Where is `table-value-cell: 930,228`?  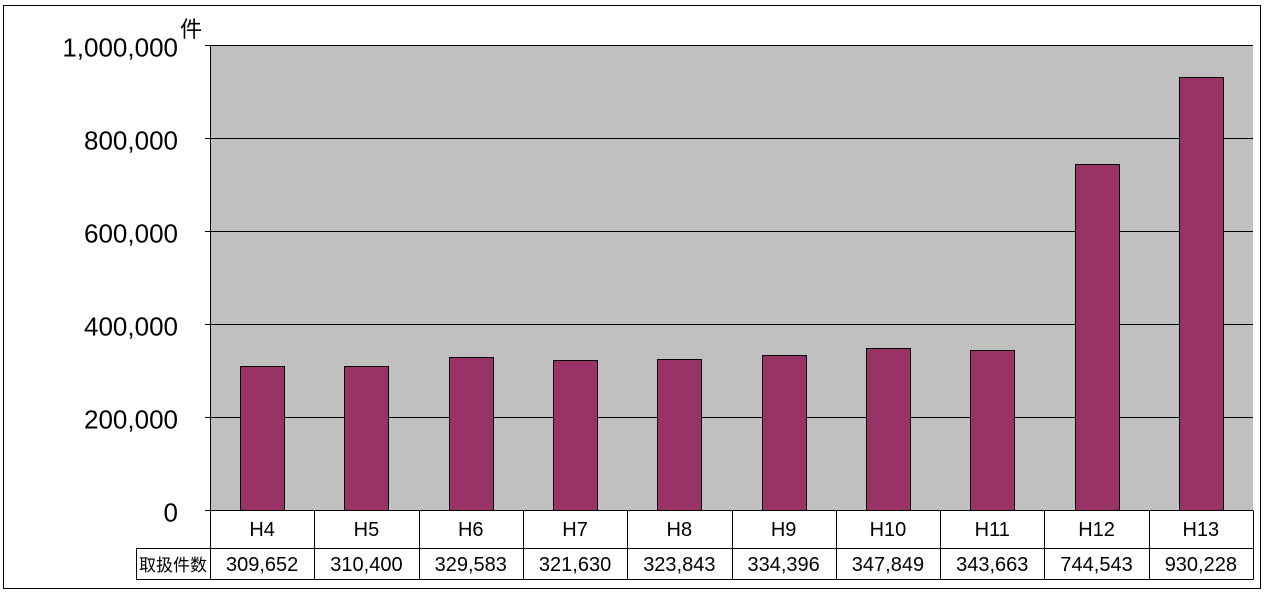
table-value-cell: 930,228 is located at coordinates (1201, 565).